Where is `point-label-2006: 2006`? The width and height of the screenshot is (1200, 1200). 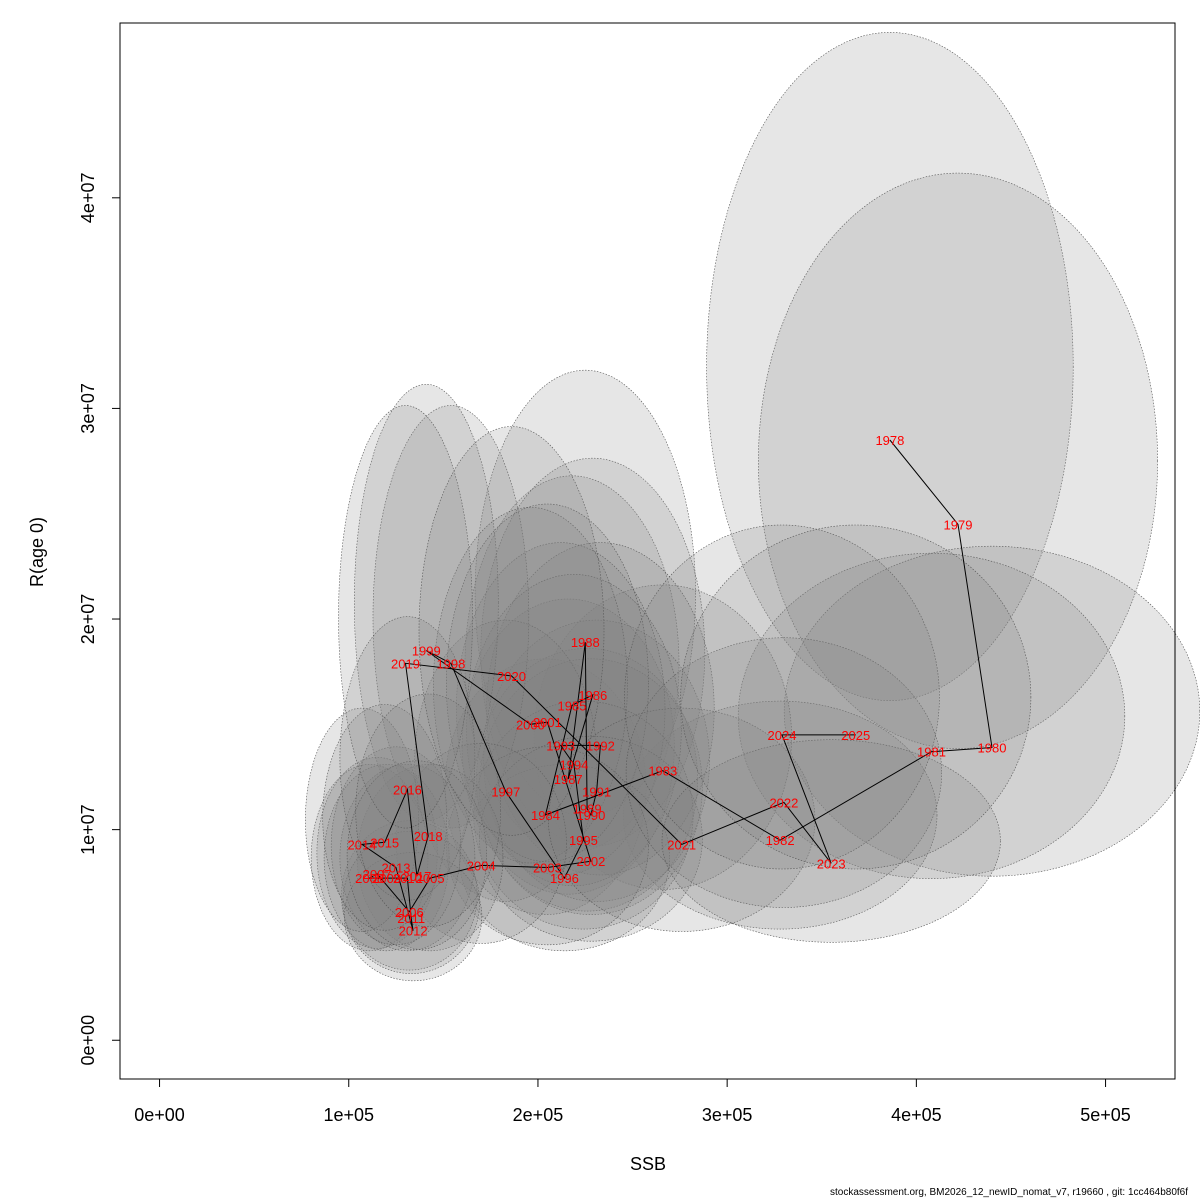 point-label-2006: 2006 is located at coordinates (409, 912).